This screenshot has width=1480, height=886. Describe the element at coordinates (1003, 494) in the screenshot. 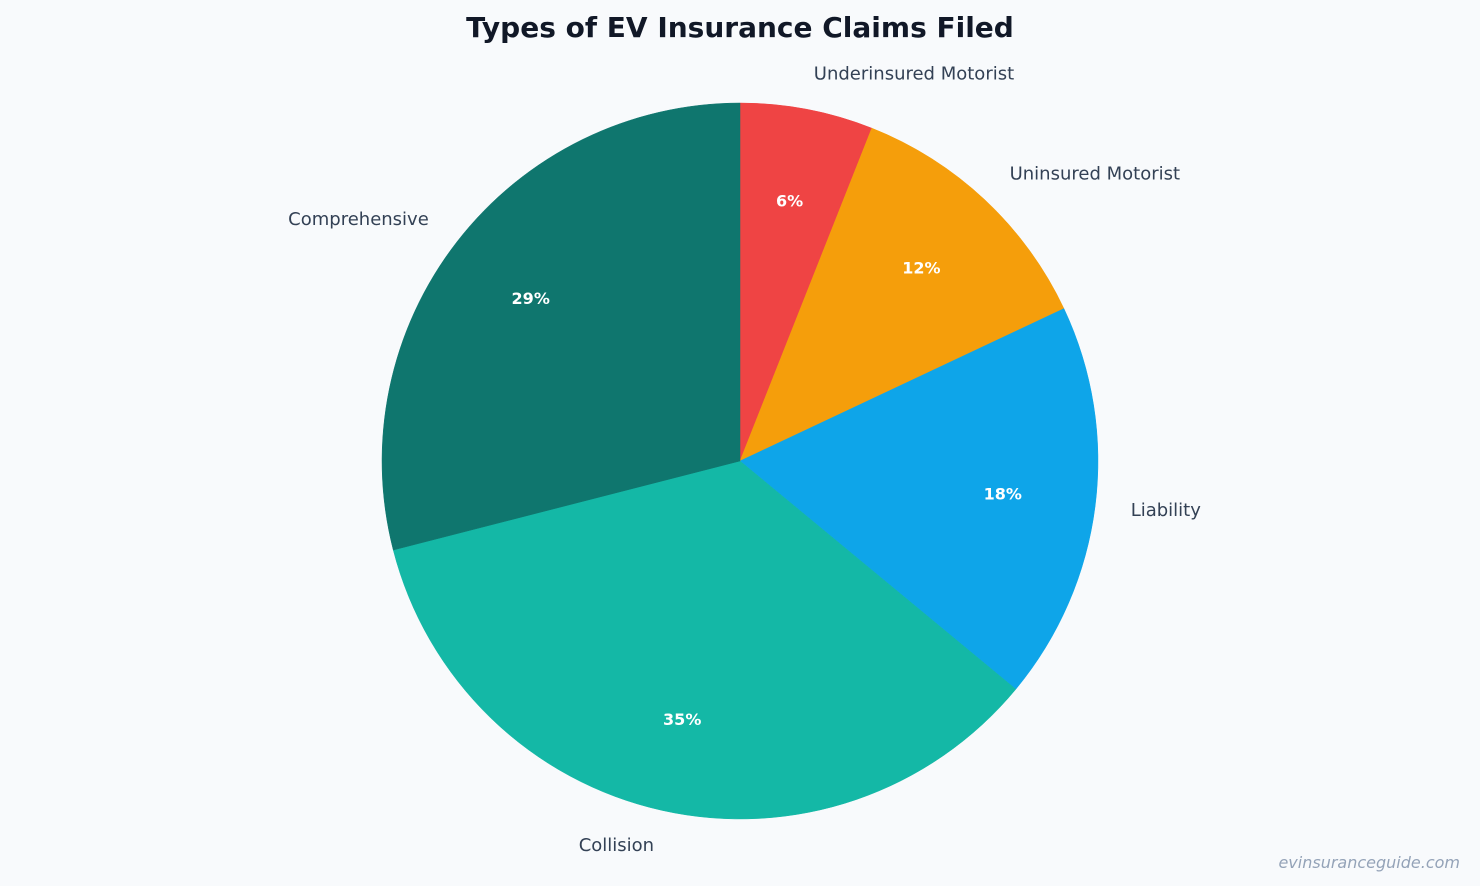

I see `pct-label-liability: 18%` at that location.